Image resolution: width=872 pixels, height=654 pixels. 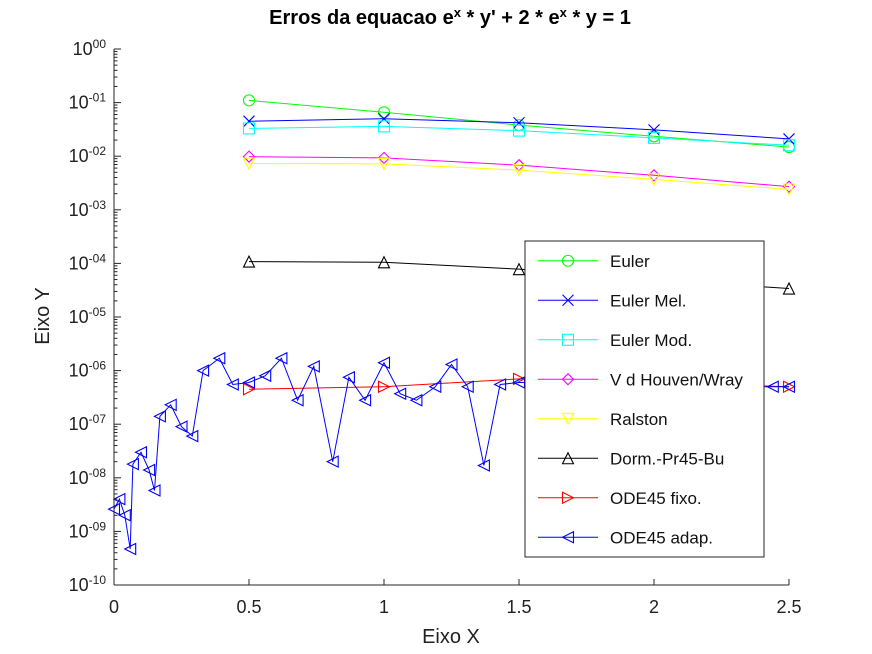 What do you see at coordinates (384, 607) in the screenshot?
I see `x-tick-label: 1` at bounding box center [384, 607].